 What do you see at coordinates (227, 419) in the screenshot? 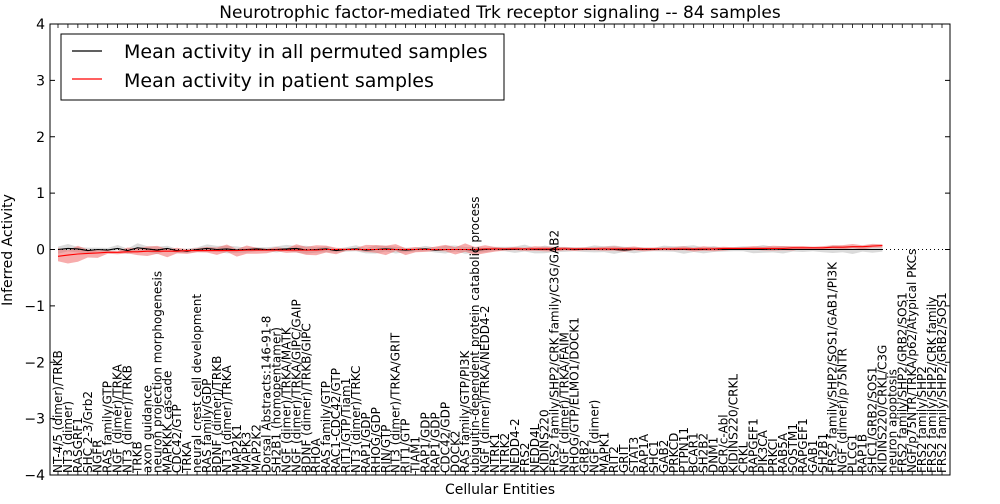
I see `x-tick-label: NT3 (dimer)/TRKA` at bounding box center [227, 419].